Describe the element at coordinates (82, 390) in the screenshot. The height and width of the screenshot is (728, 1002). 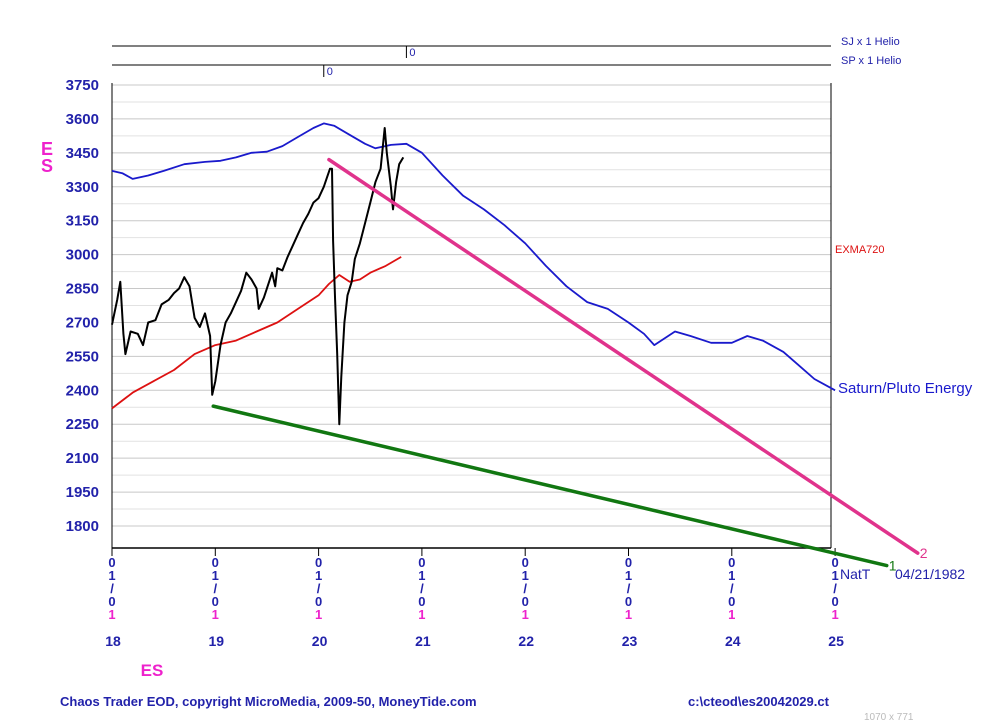
I see `y-tick-label-2400: 2400` at that location.